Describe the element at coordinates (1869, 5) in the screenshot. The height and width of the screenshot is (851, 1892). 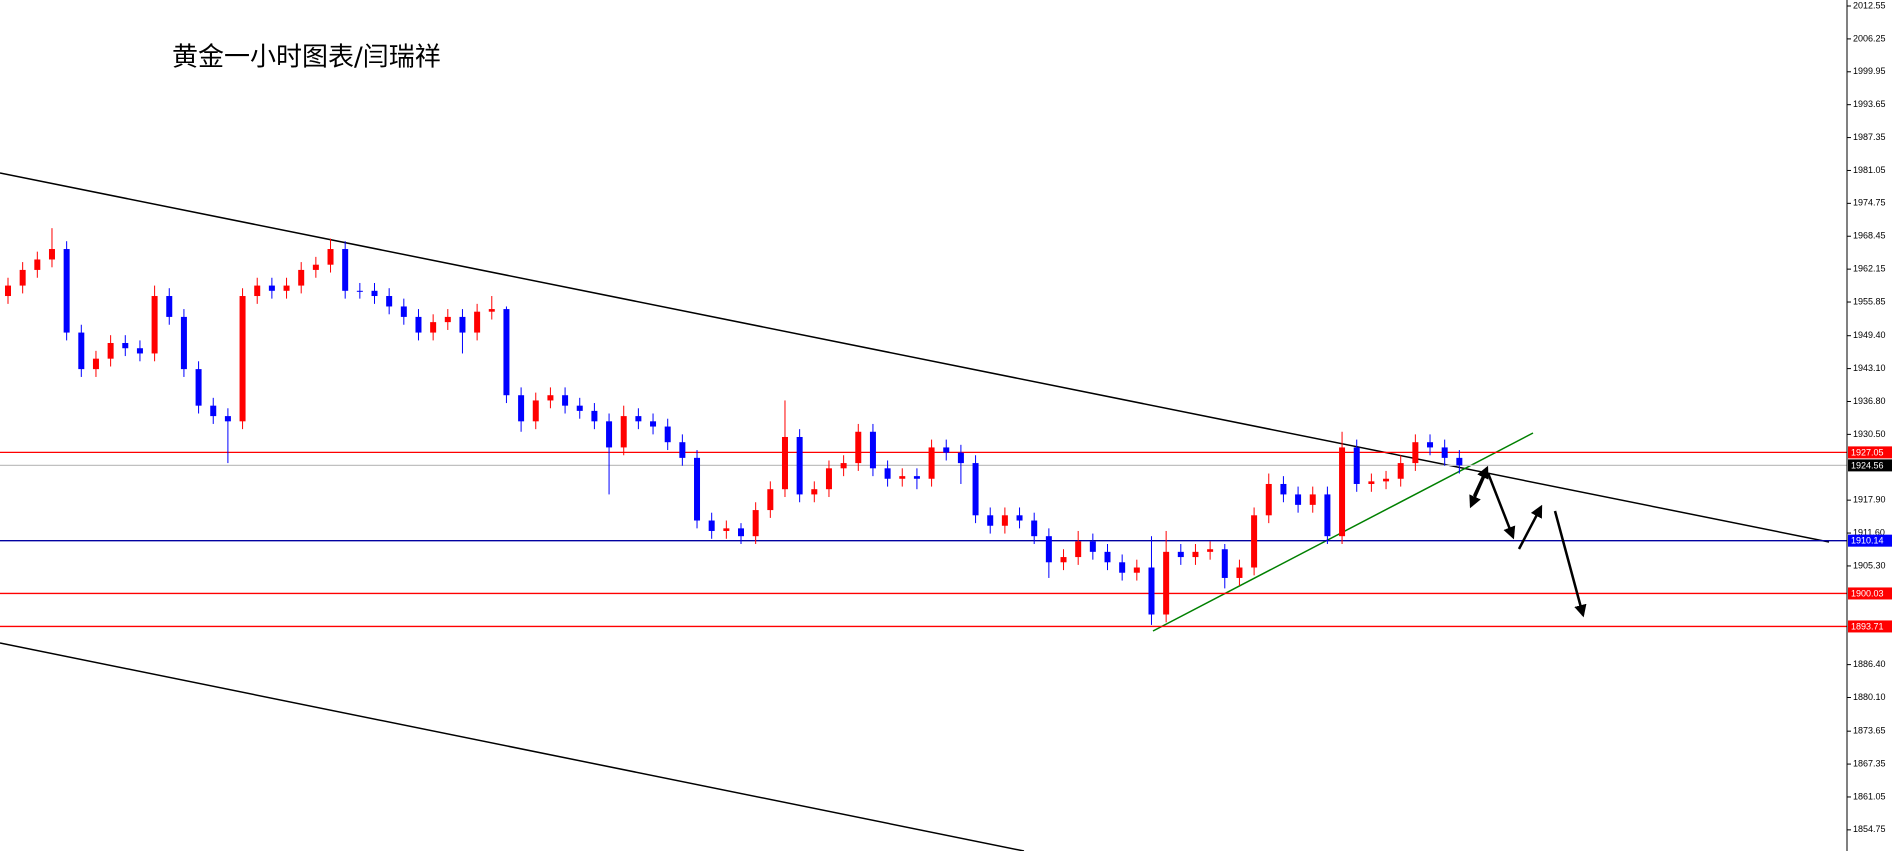
I see `y-tick-label: 2012.55` at that location.